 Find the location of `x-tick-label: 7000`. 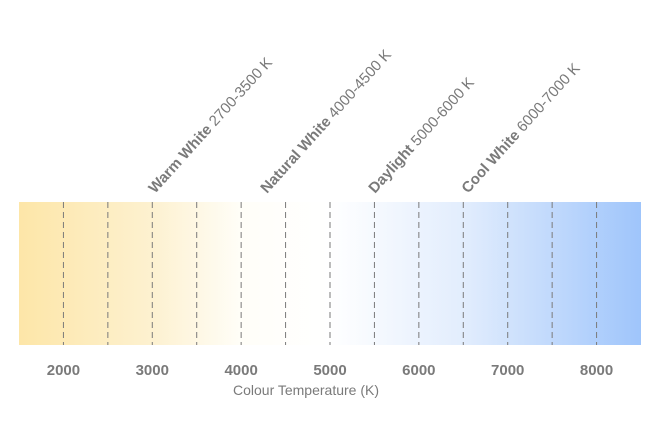

x-tick-label: 7000 is located at coordinates (507, 370).